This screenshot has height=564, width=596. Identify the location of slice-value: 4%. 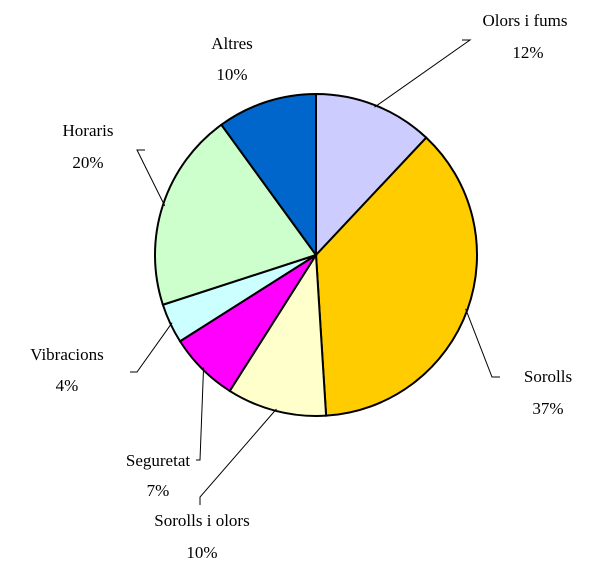
(67, 385).